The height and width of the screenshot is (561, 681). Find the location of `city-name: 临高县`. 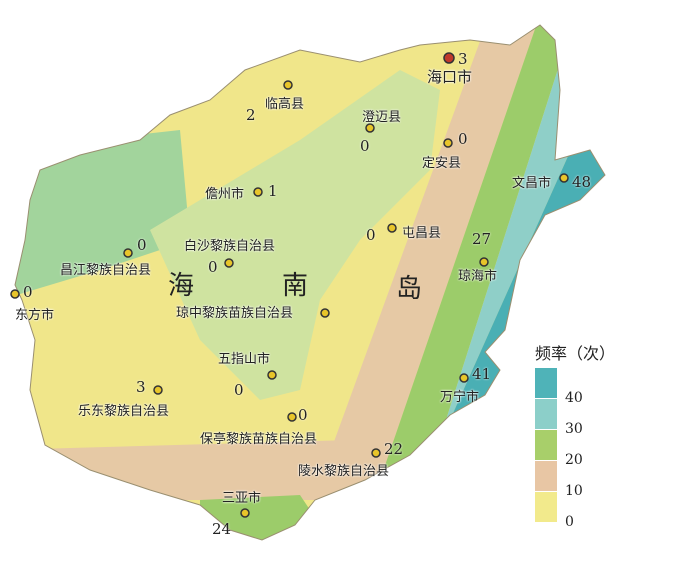

city-name: 临高县 is located at coordinates (285, 104).